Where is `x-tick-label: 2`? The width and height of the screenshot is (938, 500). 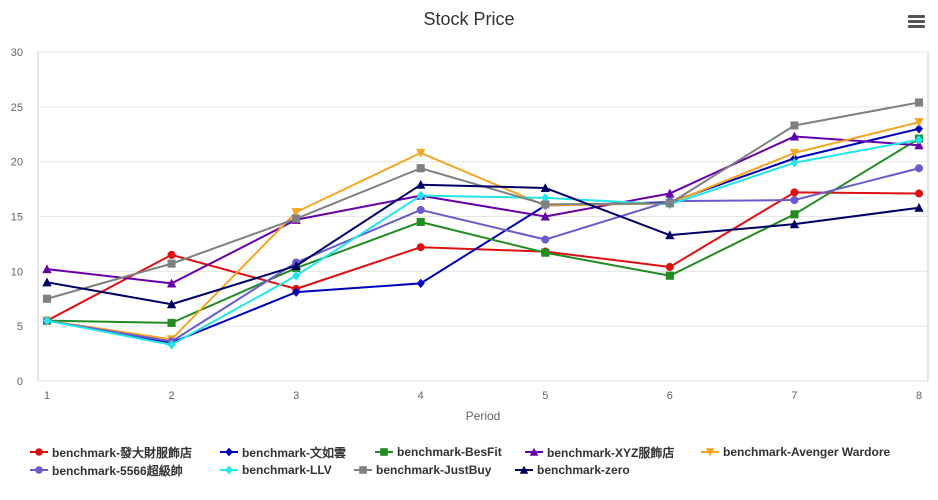 x-tick-label: 2 is located at coordinates (172, 396).